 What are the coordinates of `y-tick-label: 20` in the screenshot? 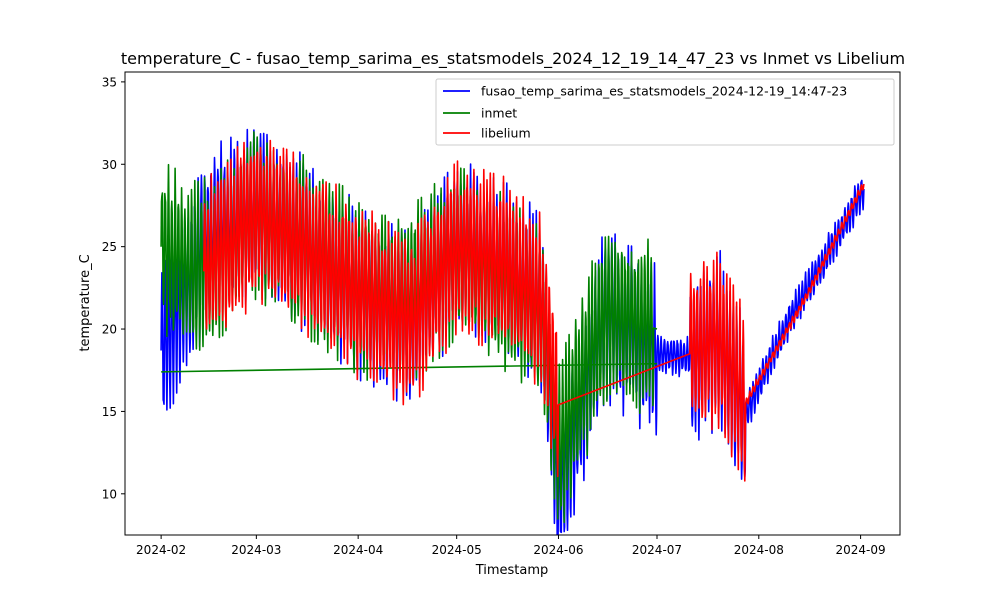 It's located at (109, 330).